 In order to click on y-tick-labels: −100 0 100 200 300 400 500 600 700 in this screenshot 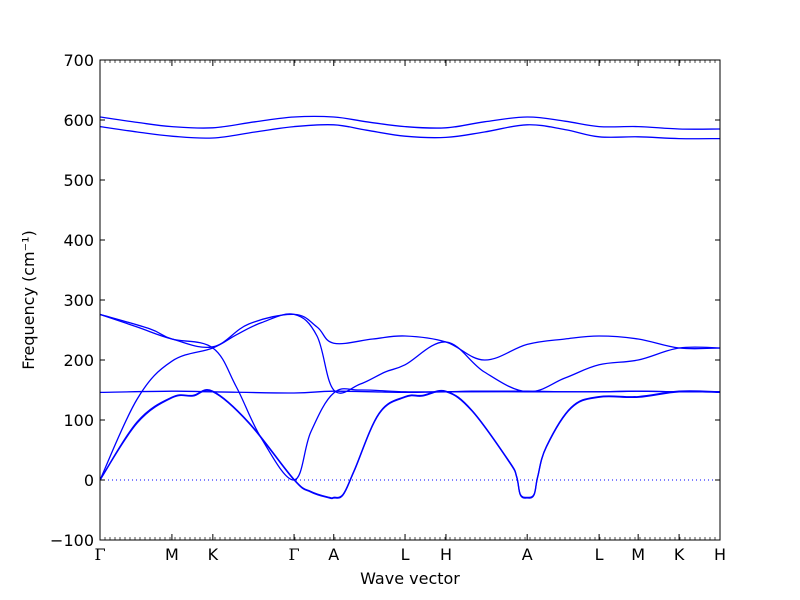, I will do `click(72, 300)`.